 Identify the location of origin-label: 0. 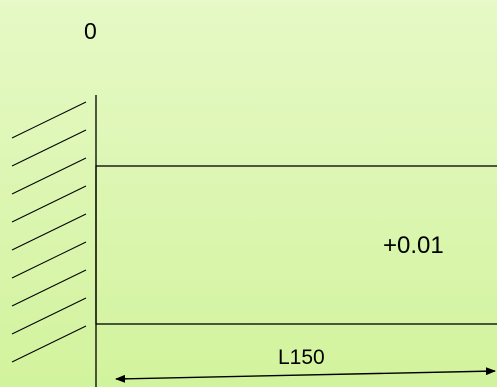
(90, 31).